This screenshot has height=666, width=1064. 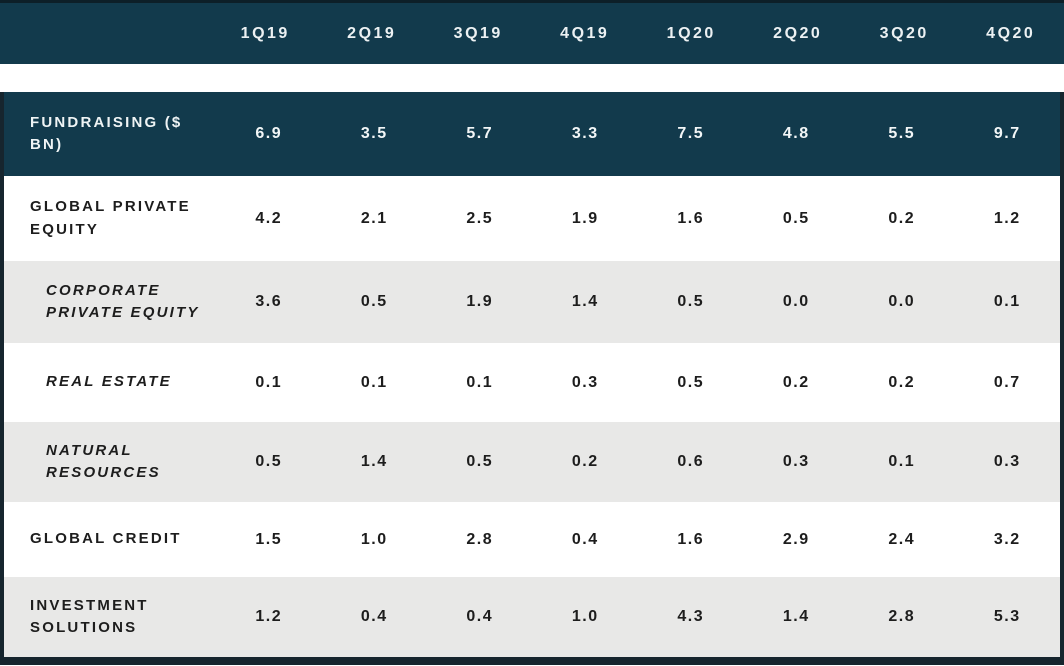 What do you see at coordinates (269, 539) in the screenshot?
I see `table-cell: 1.5` at bounding box center [269, 539].